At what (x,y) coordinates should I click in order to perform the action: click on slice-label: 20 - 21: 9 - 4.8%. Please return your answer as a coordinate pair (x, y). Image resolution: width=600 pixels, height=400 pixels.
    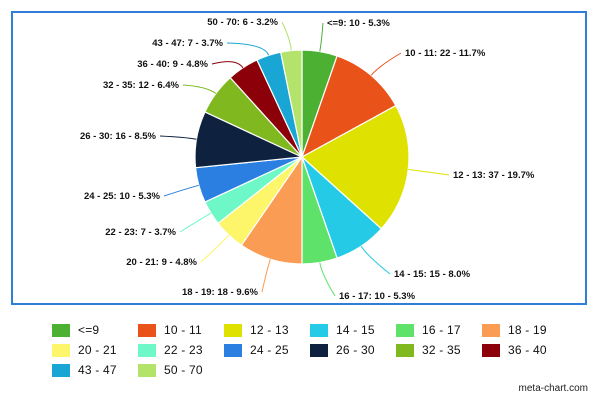
    Looking at the image, I should click on (161, 262).